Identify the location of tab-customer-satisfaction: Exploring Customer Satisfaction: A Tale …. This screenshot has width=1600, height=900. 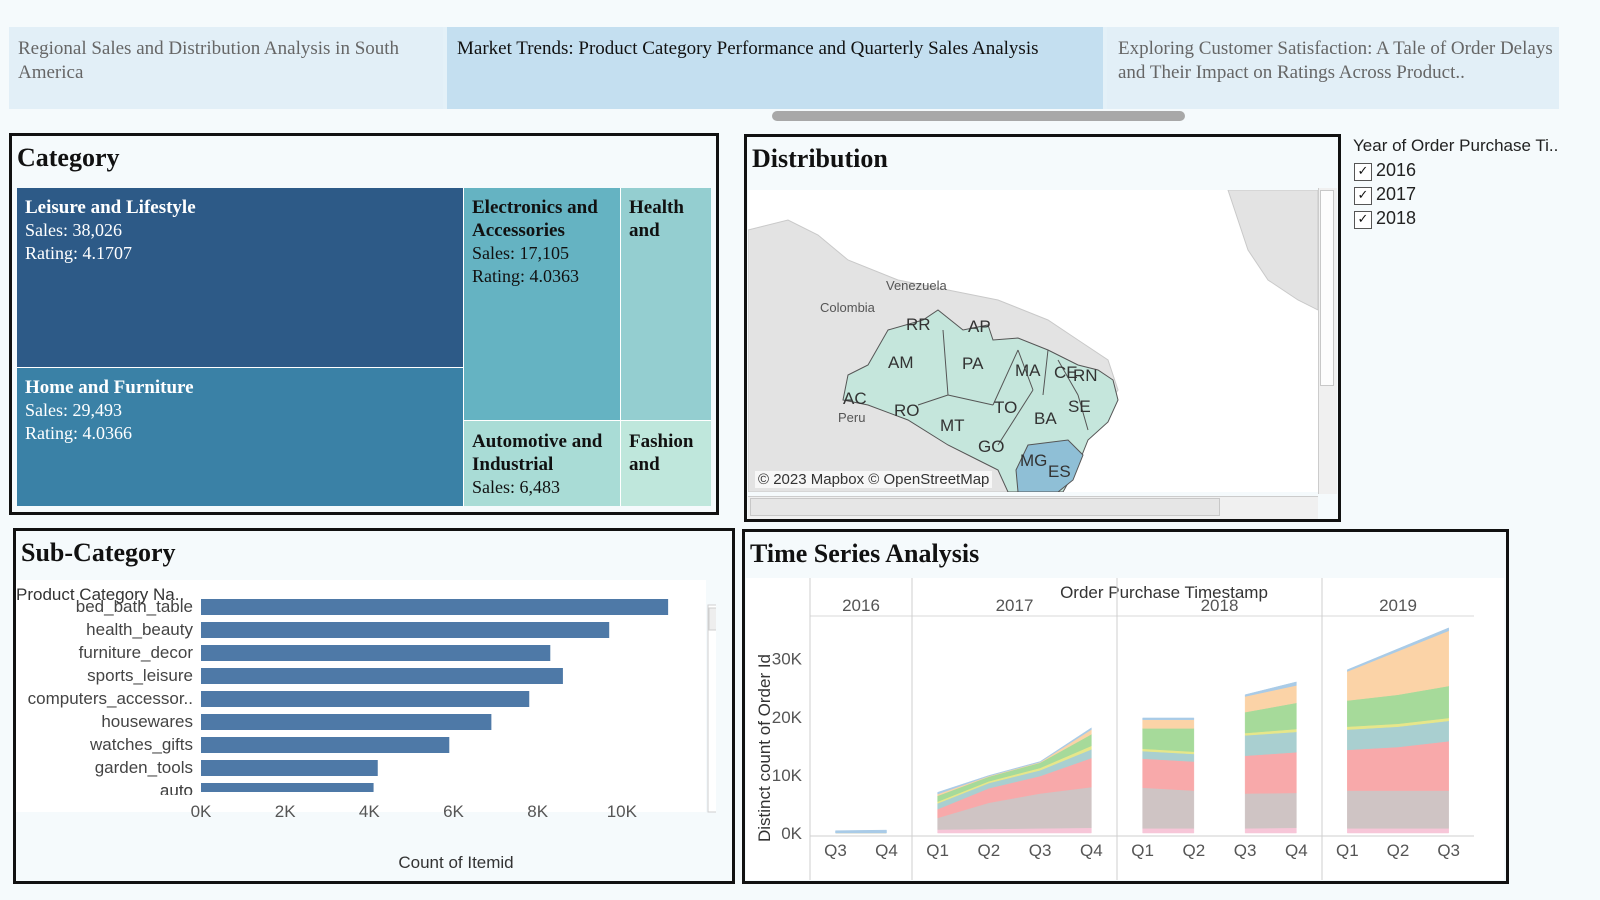
(1333, 68).